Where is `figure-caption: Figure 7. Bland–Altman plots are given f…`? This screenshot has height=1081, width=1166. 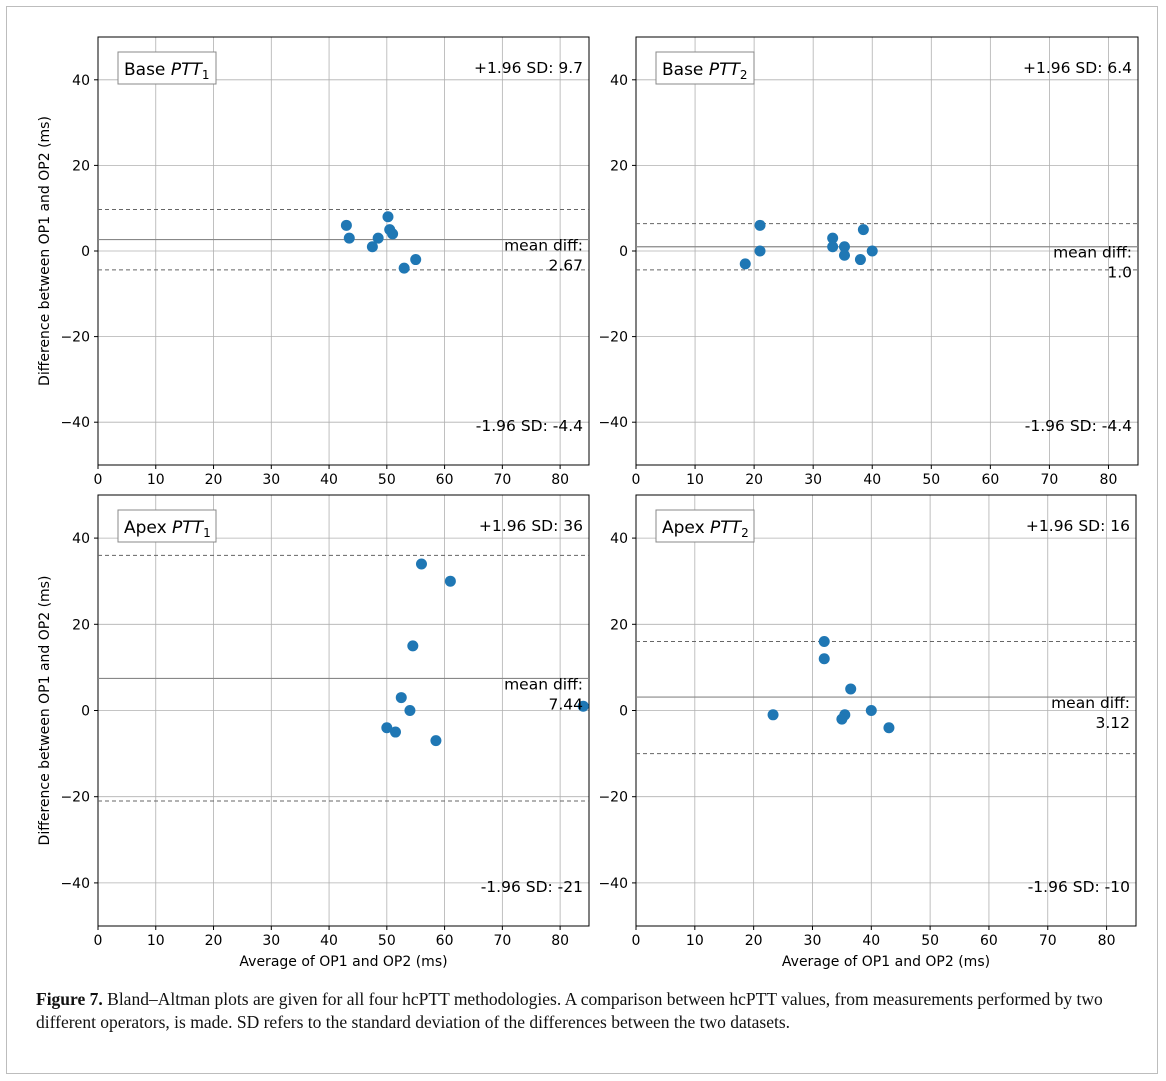
figure-caption: Figure 7. Bland–Altman plots are given f… is located at coordinates (581, 1011).